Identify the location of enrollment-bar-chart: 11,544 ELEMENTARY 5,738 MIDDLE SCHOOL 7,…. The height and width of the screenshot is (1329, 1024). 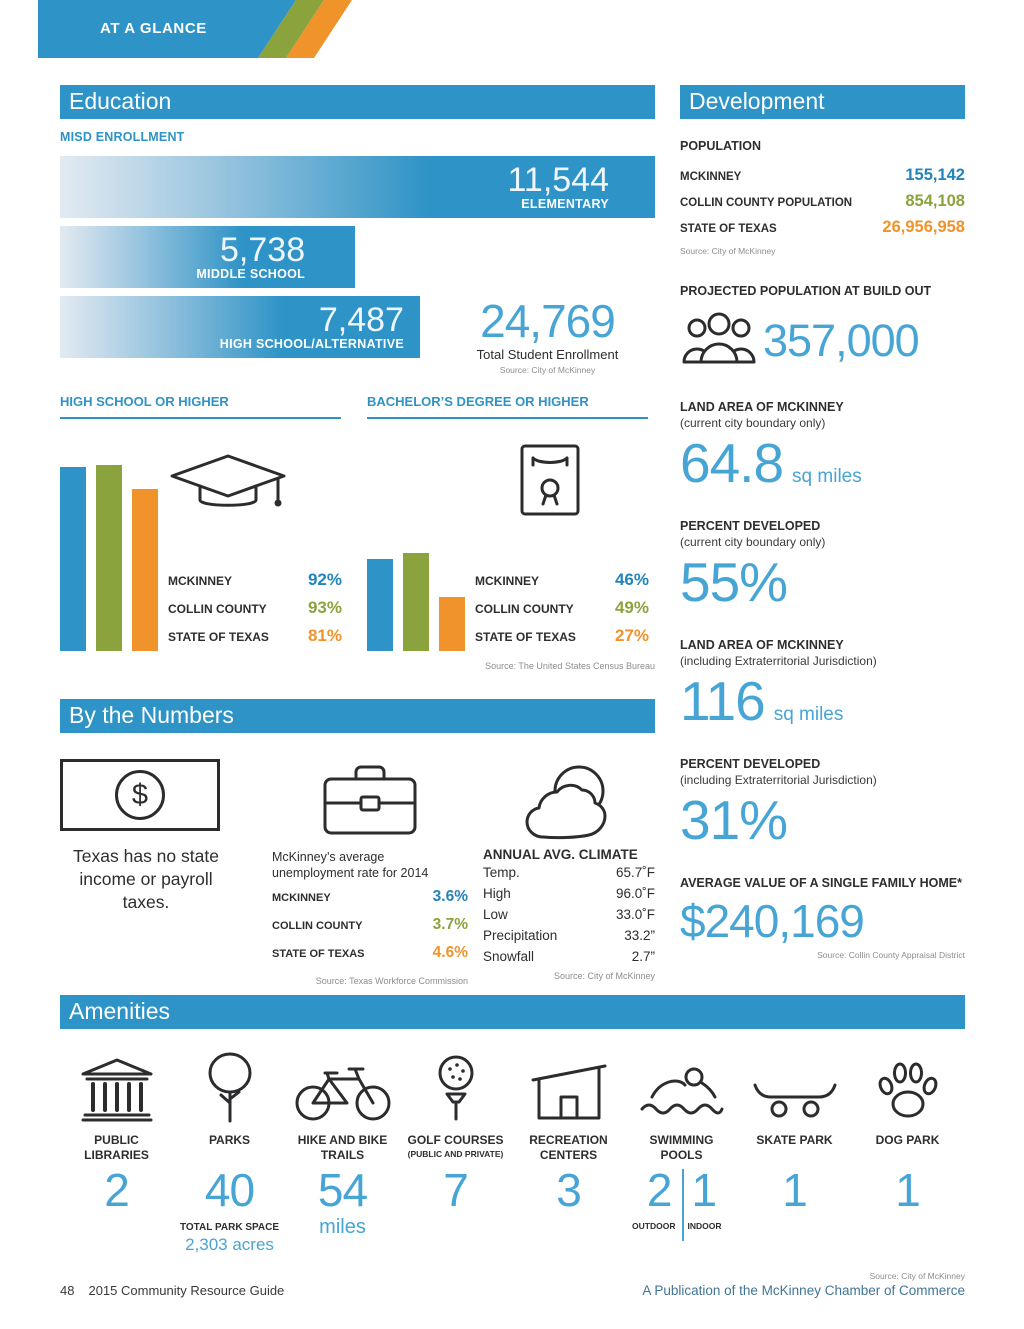
(357, 257).